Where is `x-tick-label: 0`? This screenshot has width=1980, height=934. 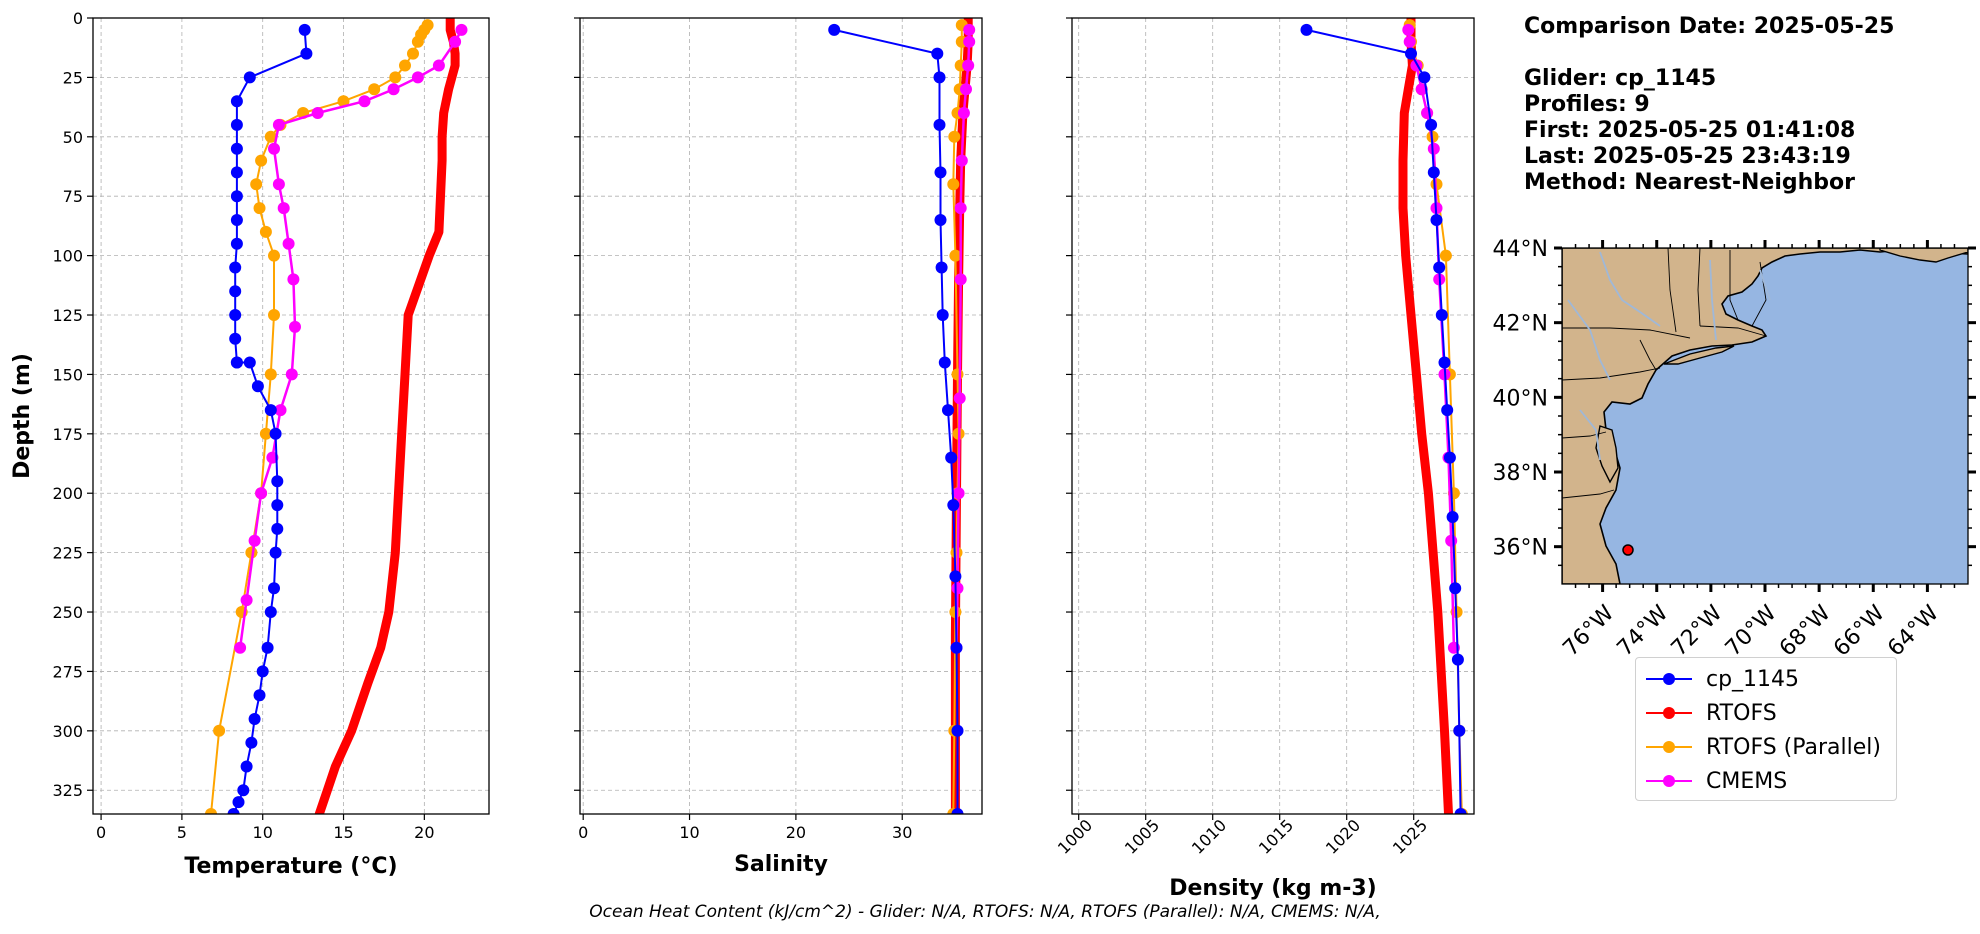 x-tick-label: 0 is located at coordinates (583, 832).